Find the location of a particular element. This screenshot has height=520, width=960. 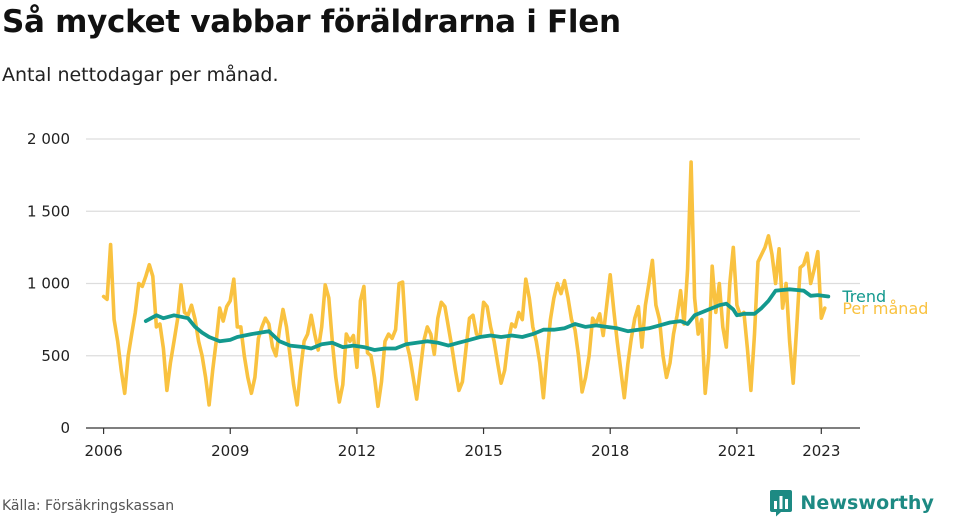

x-tick-label: 2015 is located at coordinates (483, 451).